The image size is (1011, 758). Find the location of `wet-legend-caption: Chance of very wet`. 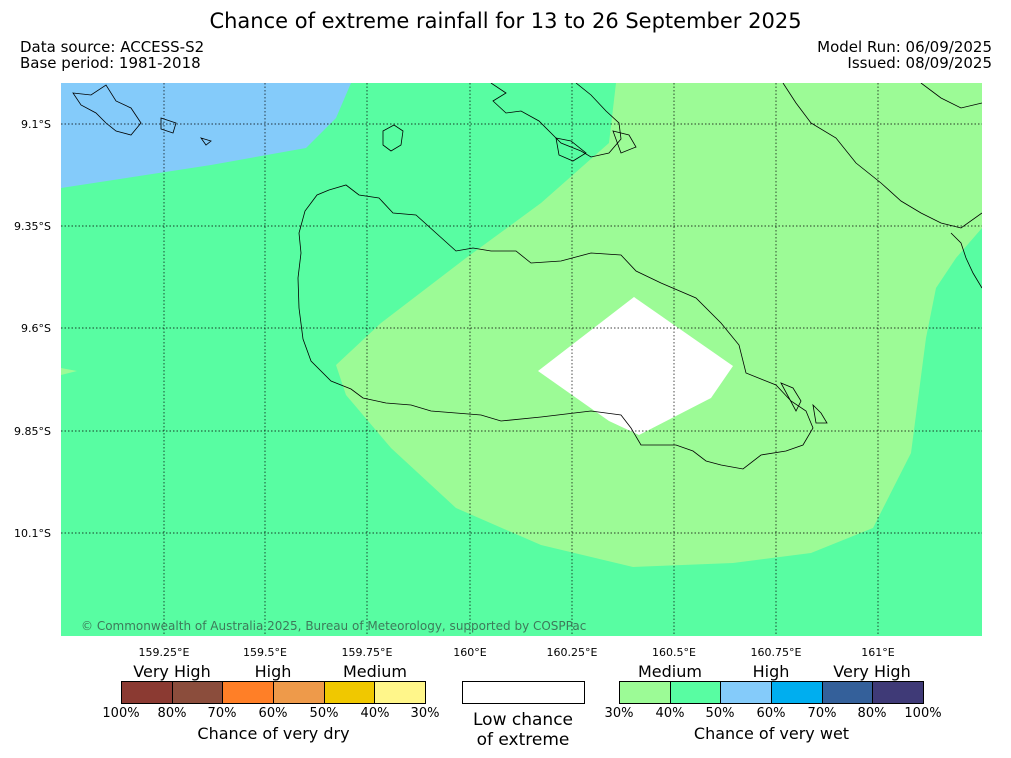

wet-legend-caption: Chance of very wet is located at coordinates (771, 733).